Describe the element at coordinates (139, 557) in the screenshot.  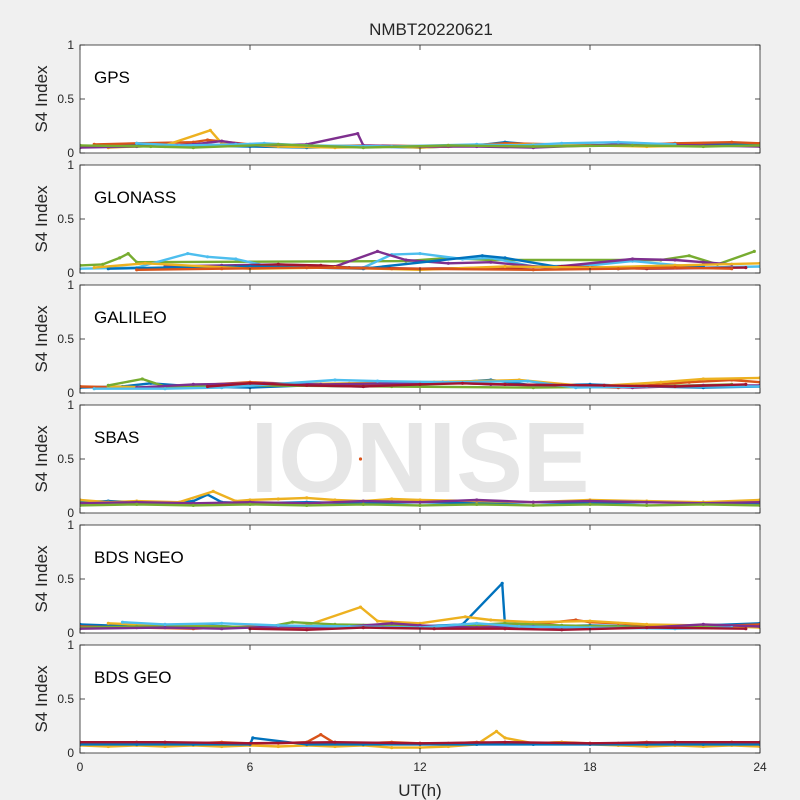
I see `panel-label: BDS NGEO` at that location.